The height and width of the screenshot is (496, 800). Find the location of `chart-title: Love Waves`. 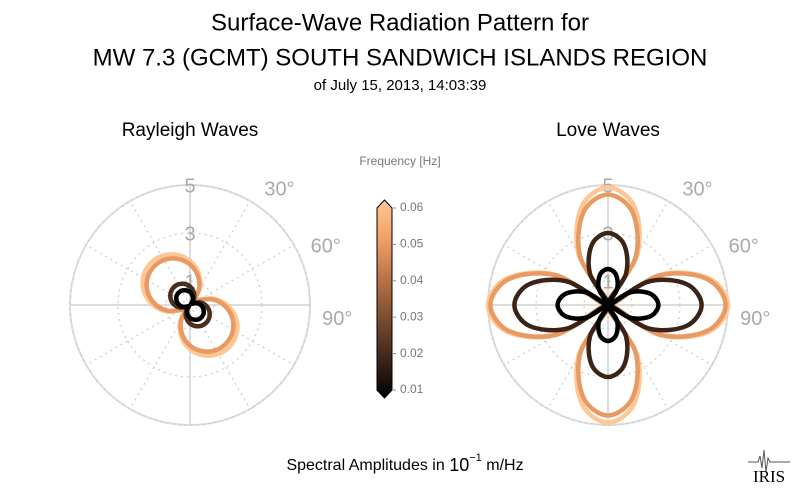

chart-title: Love Waves is located at coordinates (608, 130).